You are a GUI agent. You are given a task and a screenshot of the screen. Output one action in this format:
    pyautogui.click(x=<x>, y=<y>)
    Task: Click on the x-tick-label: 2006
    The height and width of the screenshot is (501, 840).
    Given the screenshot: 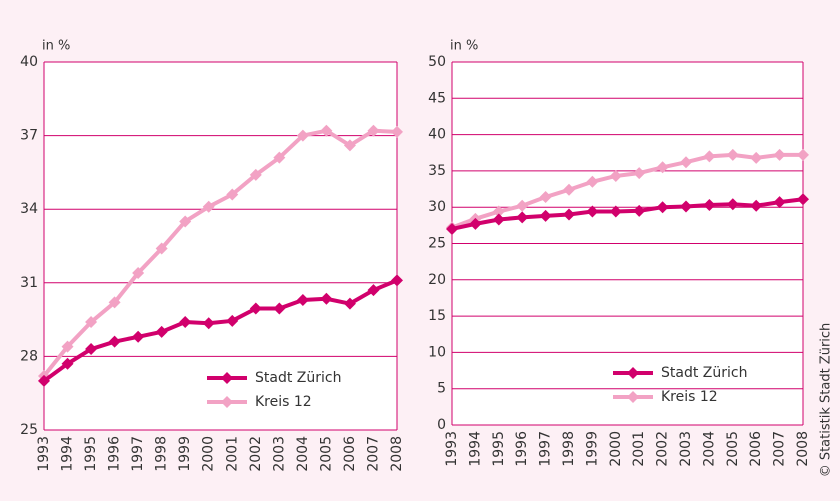 What is the action you would take?
    pyautogui.click(x=350, y=454)
    